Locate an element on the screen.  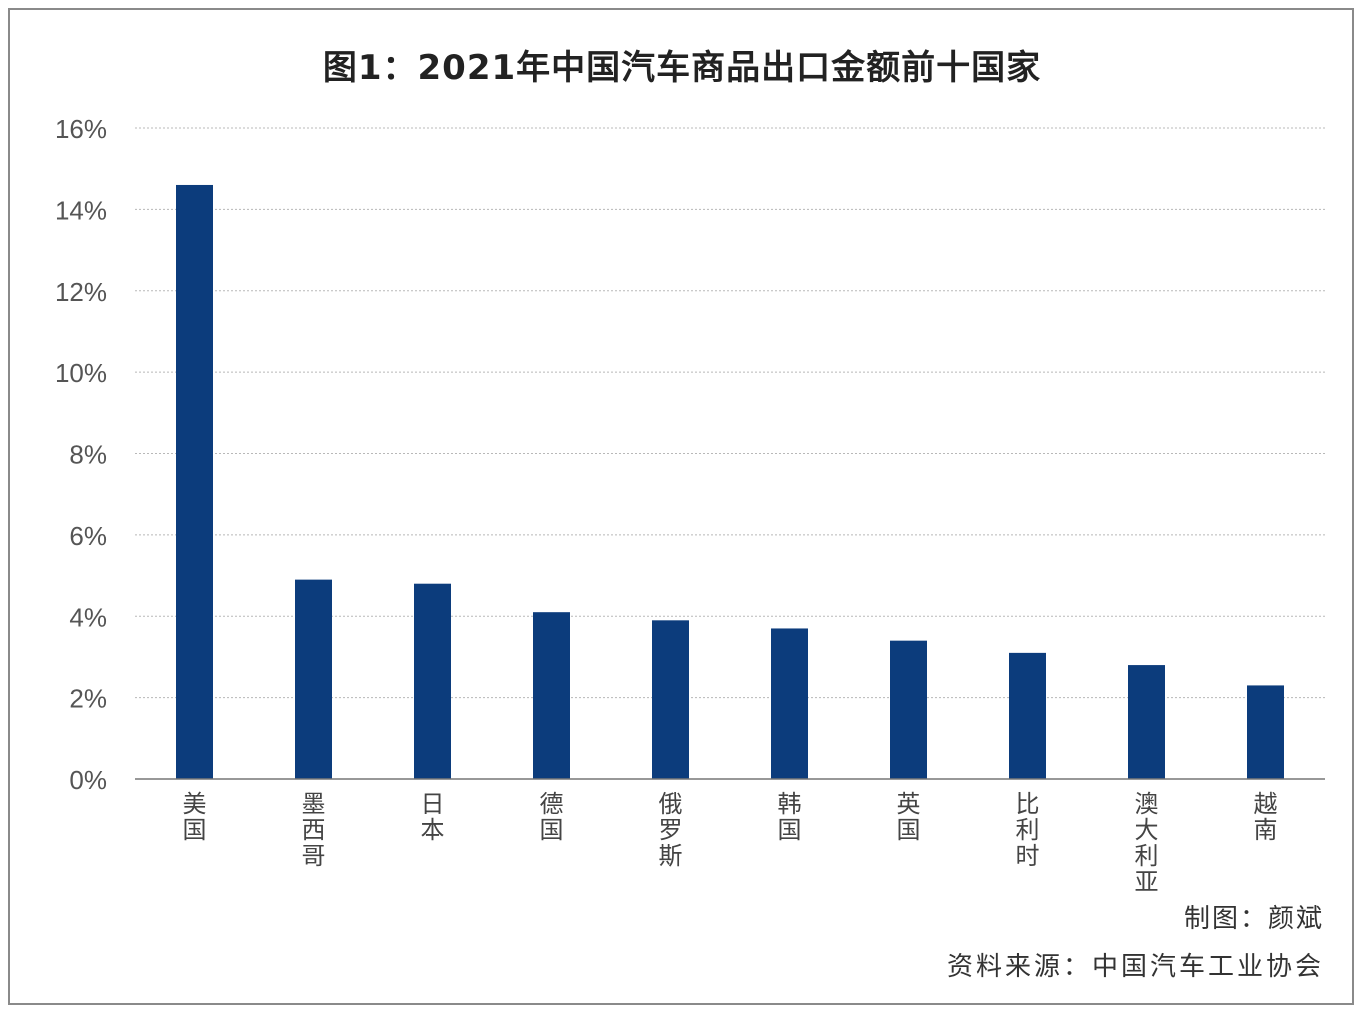
y-axis-ticks: 0% 2% 4% 6% 8% 10% 12% 14% 16% is located at coordinates (81, 454).